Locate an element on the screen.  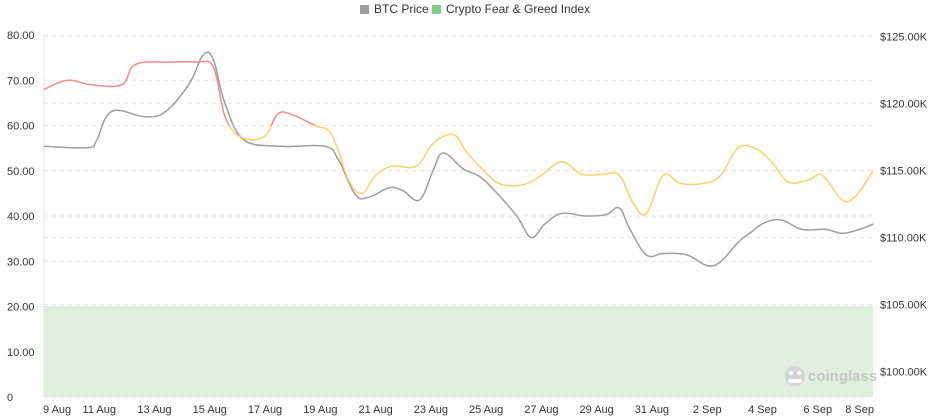
y-left-tick-label: 70.00 is located at coordinates (21, 81).